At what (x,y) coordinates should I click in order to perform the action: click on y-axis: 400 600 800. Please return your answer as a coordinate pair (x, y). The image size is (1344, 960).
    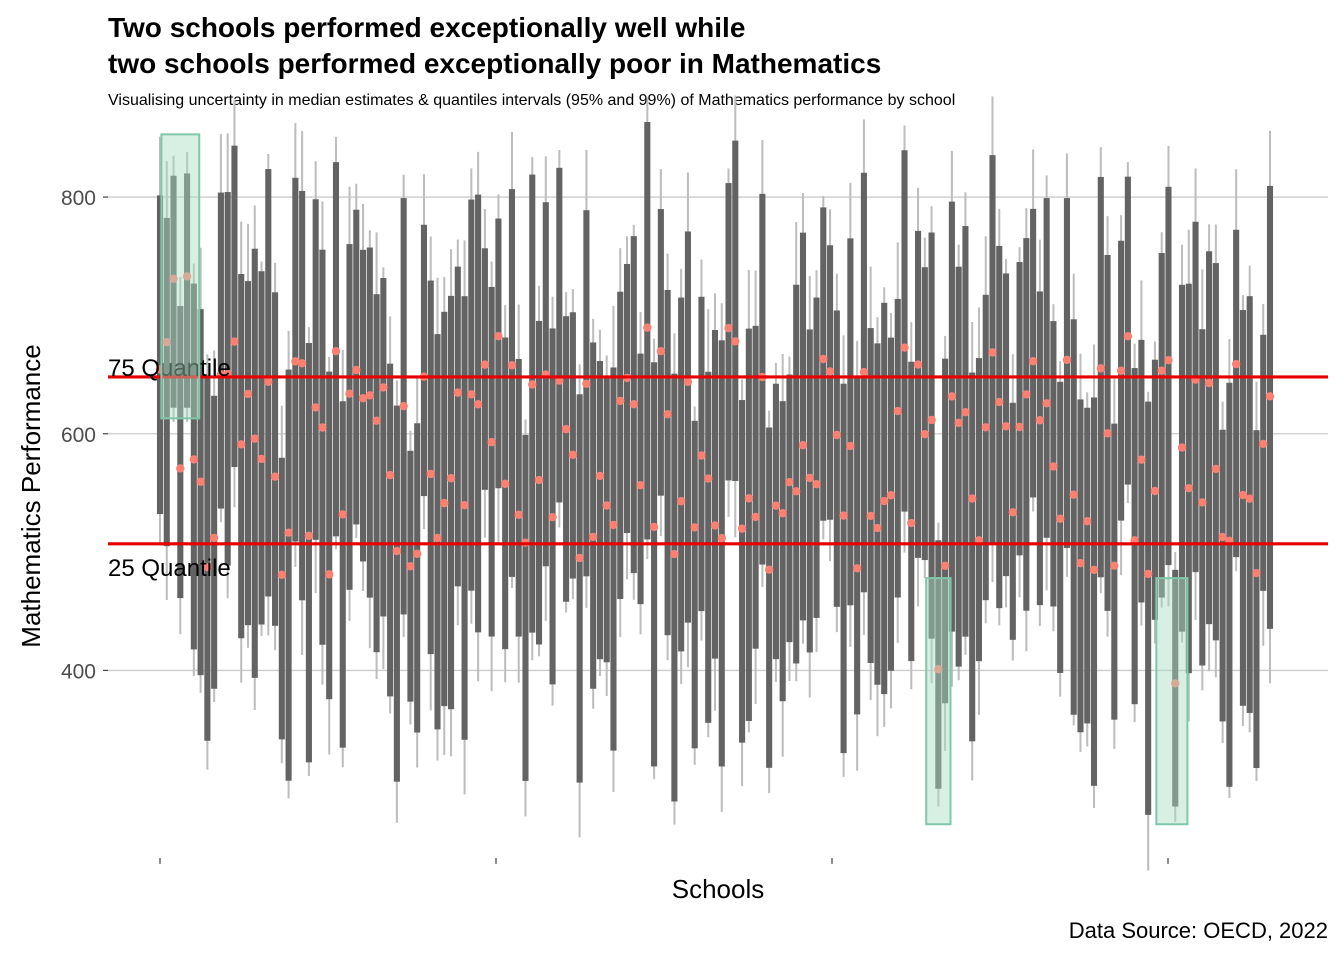
    Looking at the image, I should click on (84, 435).